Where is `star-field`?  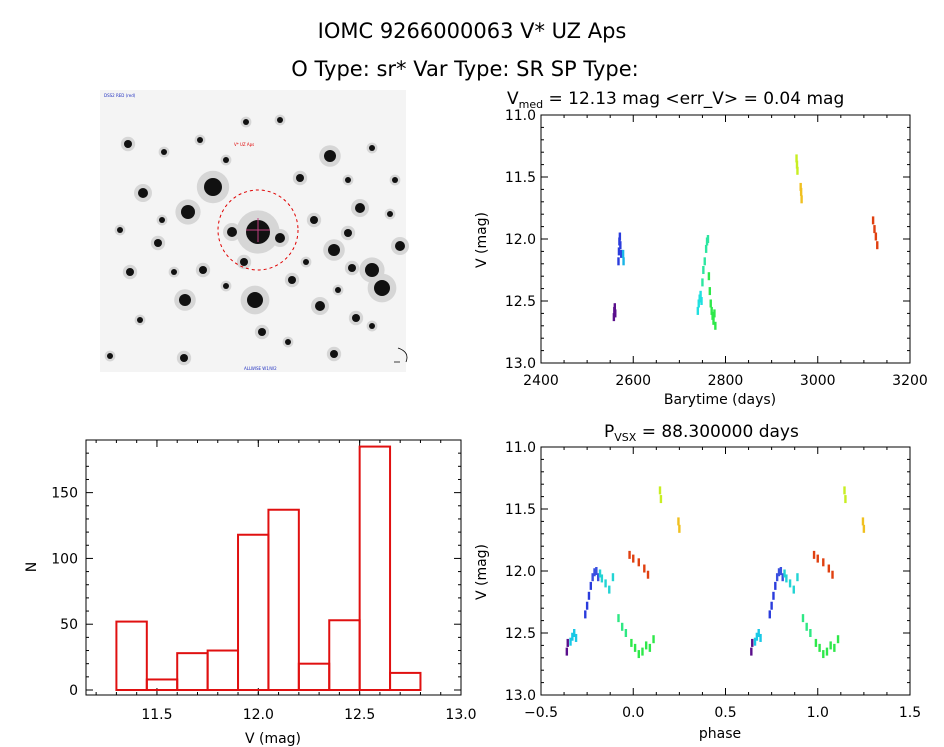
star-field is located at coordinates (256, 240).